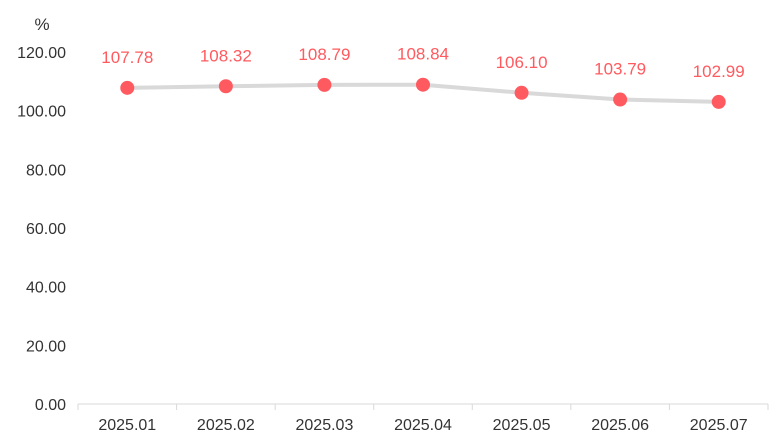 The height and width of the screenshot is (445, 782). Describe the element at coordinates (522, 62) in the screenshot. I see `data-label: 106.10` at that location.